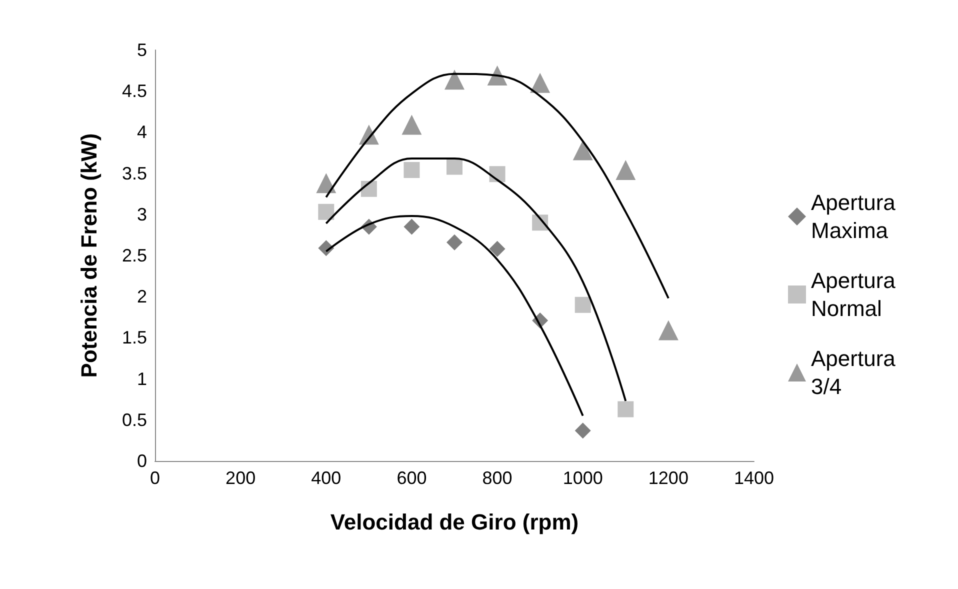 The width and height of the screenshot is (958, 589). I want to click on legend-label: Apertura 3/4, so click(853, 372).